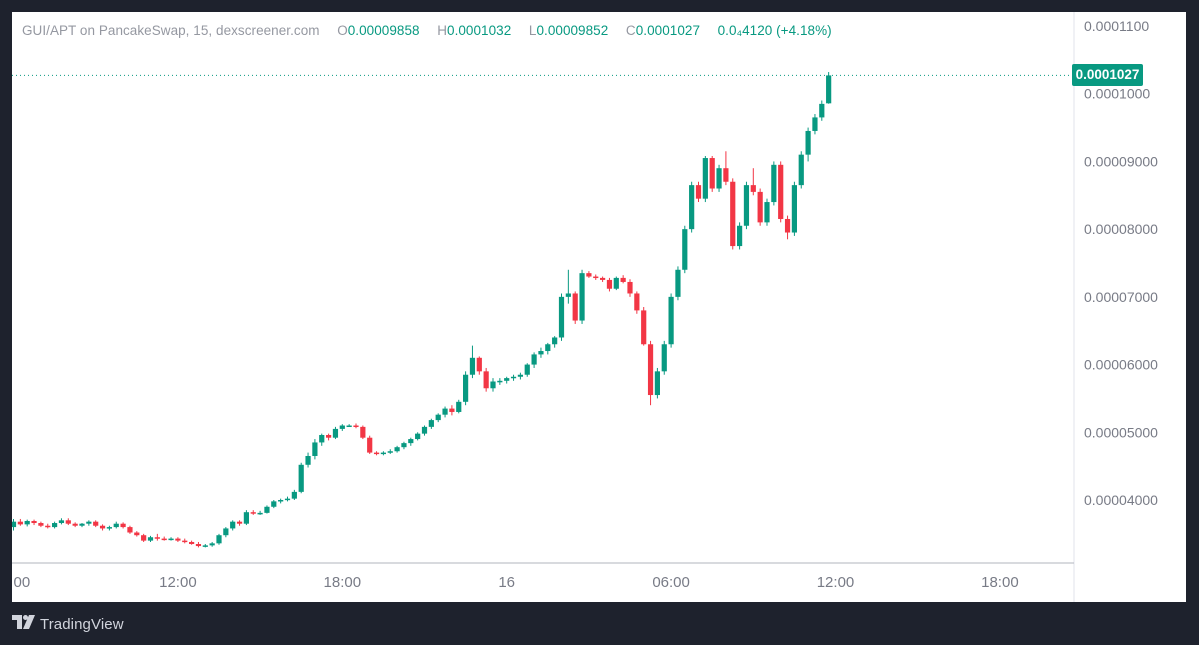 This screenshot has width=1199, height=645. I want to click on tradingview-logo-icon, so click(24, 624).